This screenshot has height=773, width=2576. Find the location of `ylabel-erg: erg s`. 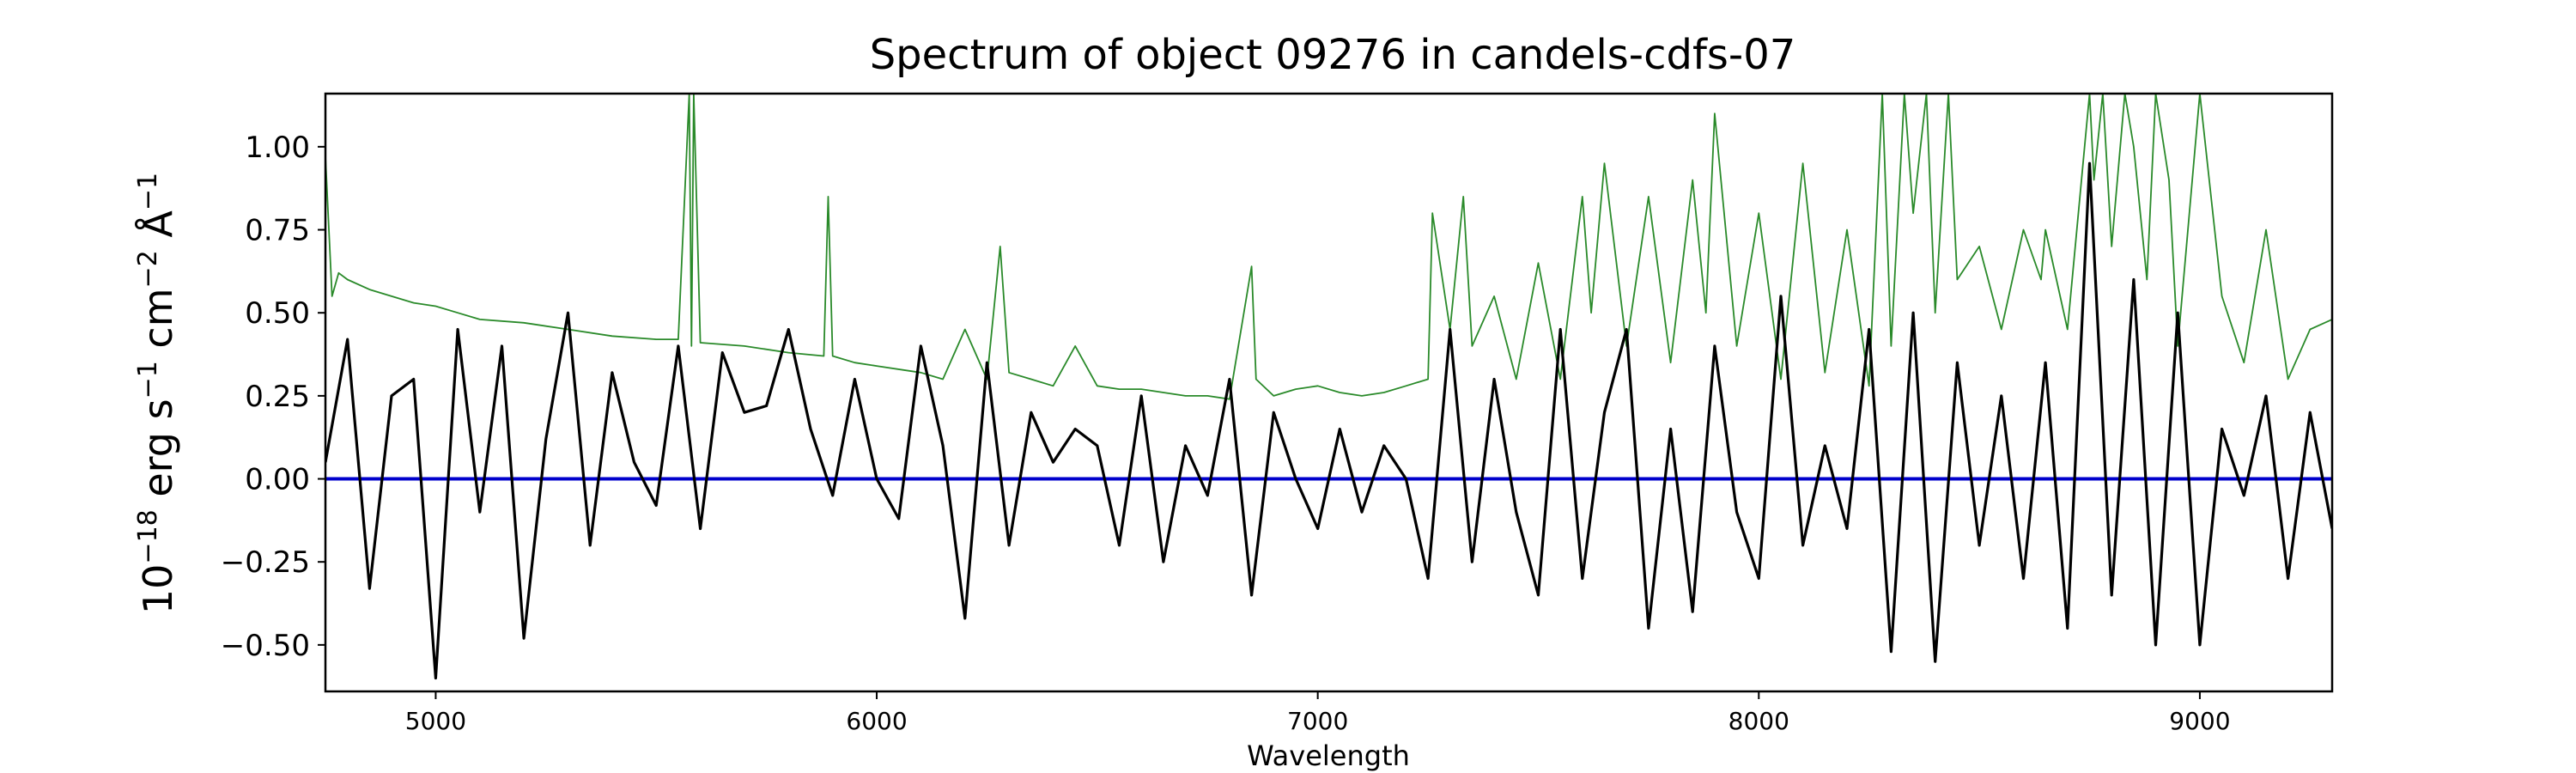

ylabel-erg: erg s is located at coordinates (158, 454).